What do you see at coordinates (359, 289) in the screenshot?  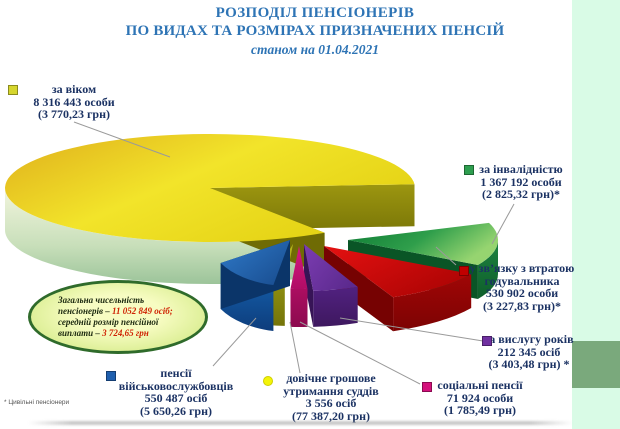 I see `pie-slice-breadwinner-edge` at bounding box center [359, 289].